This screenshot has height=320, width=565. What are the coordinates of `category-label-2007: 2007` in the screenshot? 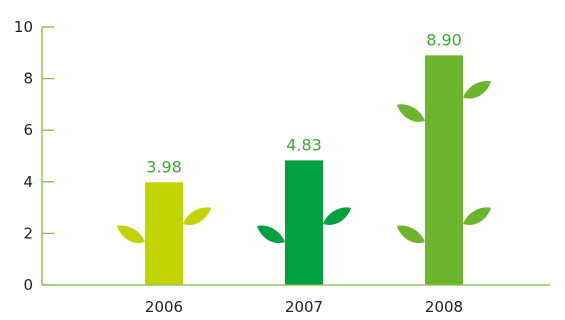 It's located at (304, 307).